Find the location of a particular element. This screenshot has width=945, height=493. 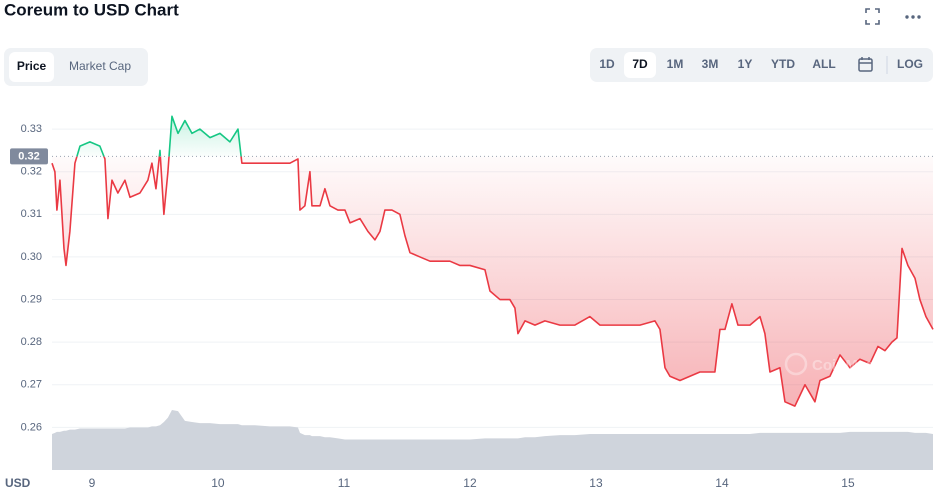

range-button: 1M is located at coordinates (675, 64).